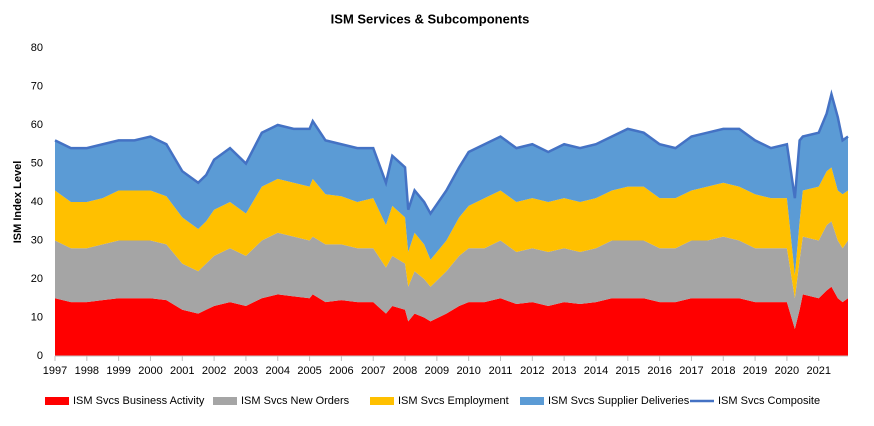 This screenshot has width=874, height=426. I want to click on x-tick-label: 2021, so click(818, 371).